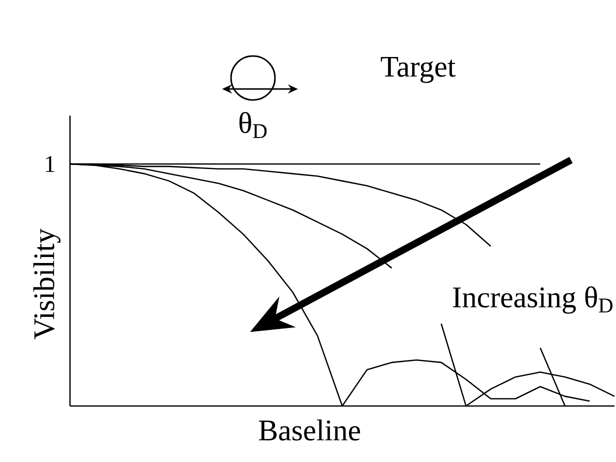 This screenshot has width=616, height=462. What do you see at coordinates (46, 284) in the screenshot?
I see `y-axis-title: Visibility` at bounding box center [46, 284].